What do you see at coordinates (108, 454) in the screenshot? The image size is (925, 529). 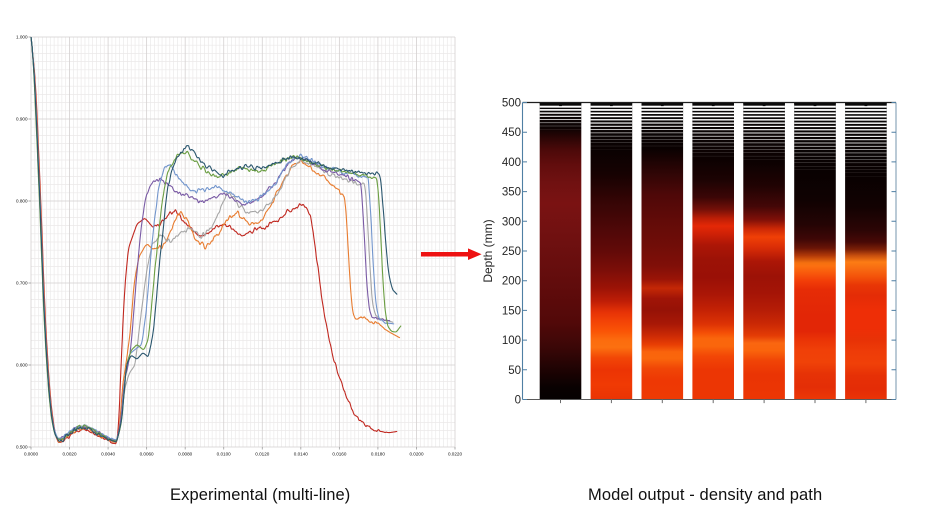 I see `svg-text: 0.0040` at bounding box center [108, 454].